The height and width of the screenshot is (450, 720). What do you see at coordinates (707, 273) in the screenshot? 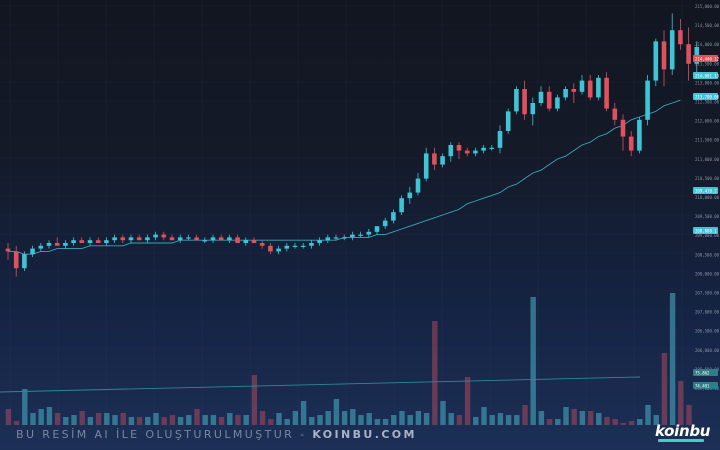
I see `price-axis-label: 208,000.00` at bounding box center [707, 273].